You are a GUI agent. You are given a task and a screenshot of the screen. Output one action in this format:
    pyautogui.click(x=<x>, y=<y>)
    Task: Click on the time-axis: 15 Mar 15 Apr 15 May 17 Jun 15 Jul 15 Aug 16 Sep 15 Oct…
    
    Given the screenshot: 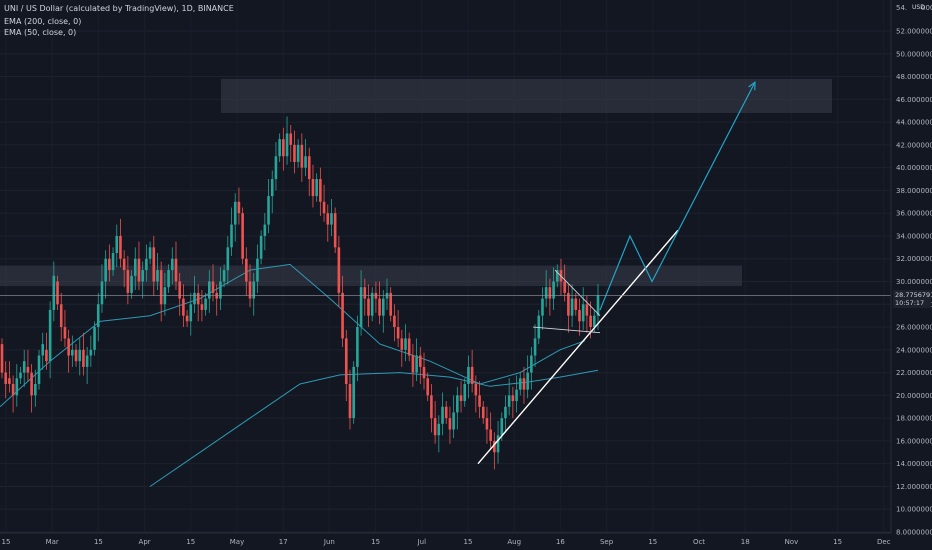 What is the action you would take?
    pyautogui.click(x=446, y=542)
    